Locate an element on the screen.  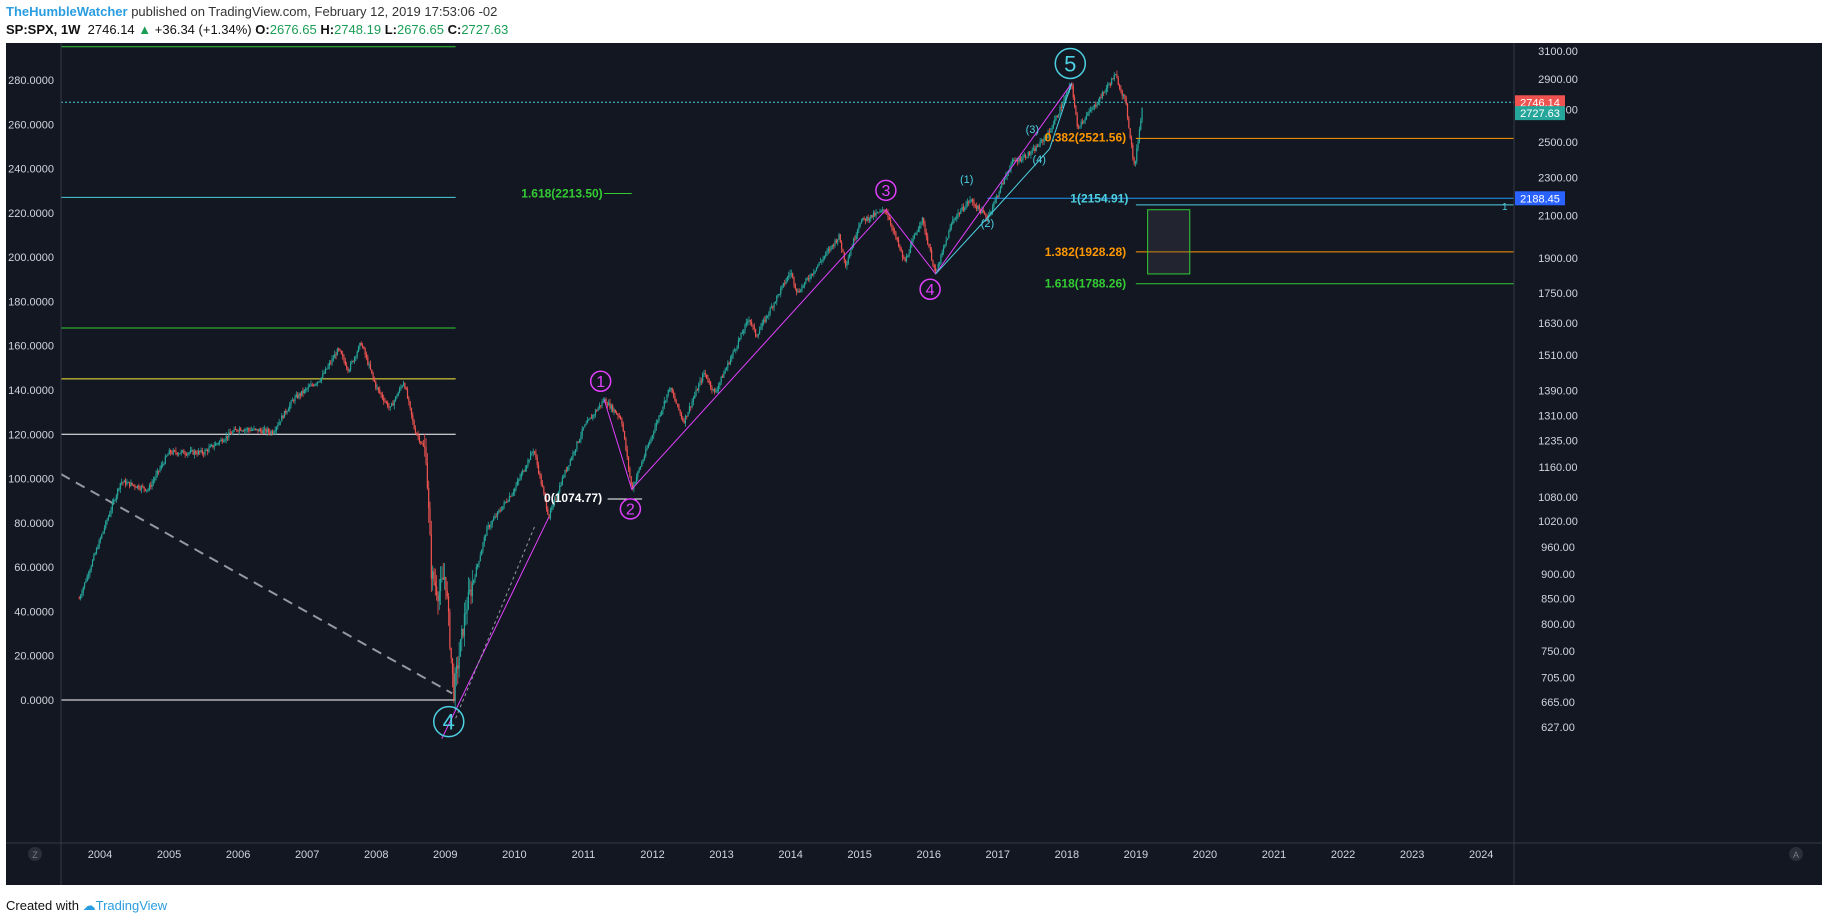
wave-dotted-line is located at coordinates (495, 622).